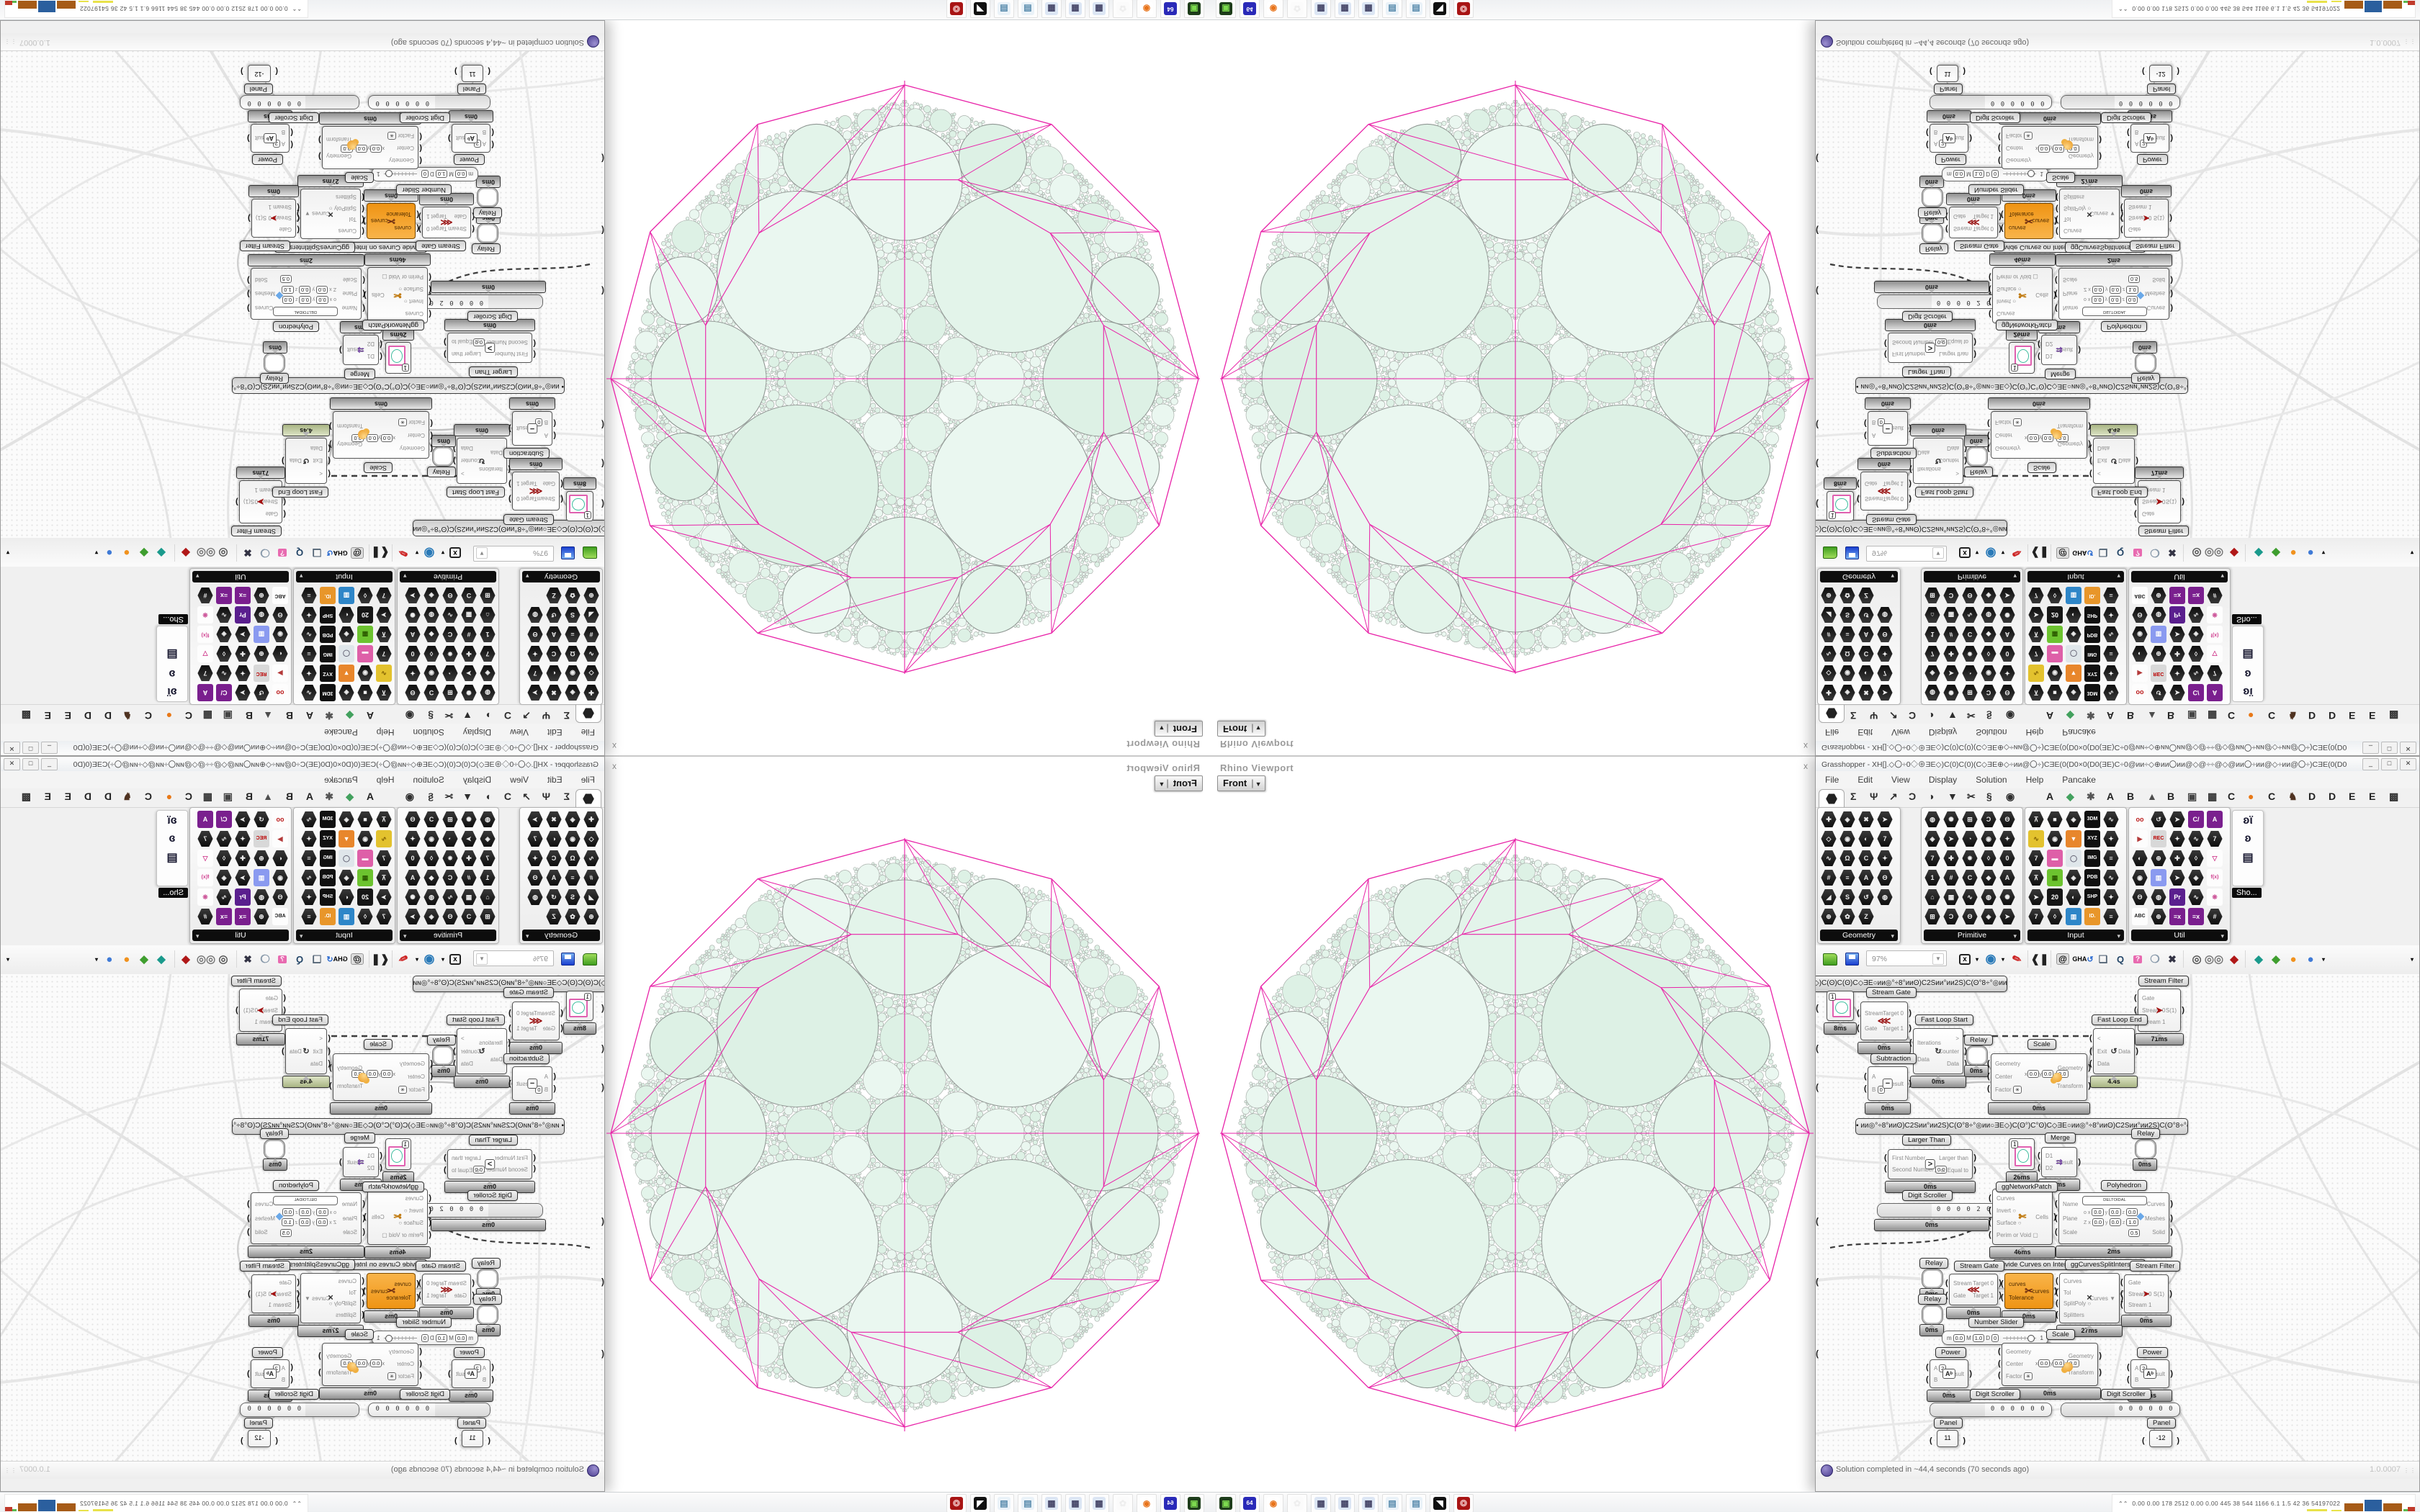 The height and width of the screenshot is (1512, 2420). What do you see at coordinates (1416, 1503) in the screenshot?
I see `notepad-icon: ▤` at bounding box center [1416, 1503].